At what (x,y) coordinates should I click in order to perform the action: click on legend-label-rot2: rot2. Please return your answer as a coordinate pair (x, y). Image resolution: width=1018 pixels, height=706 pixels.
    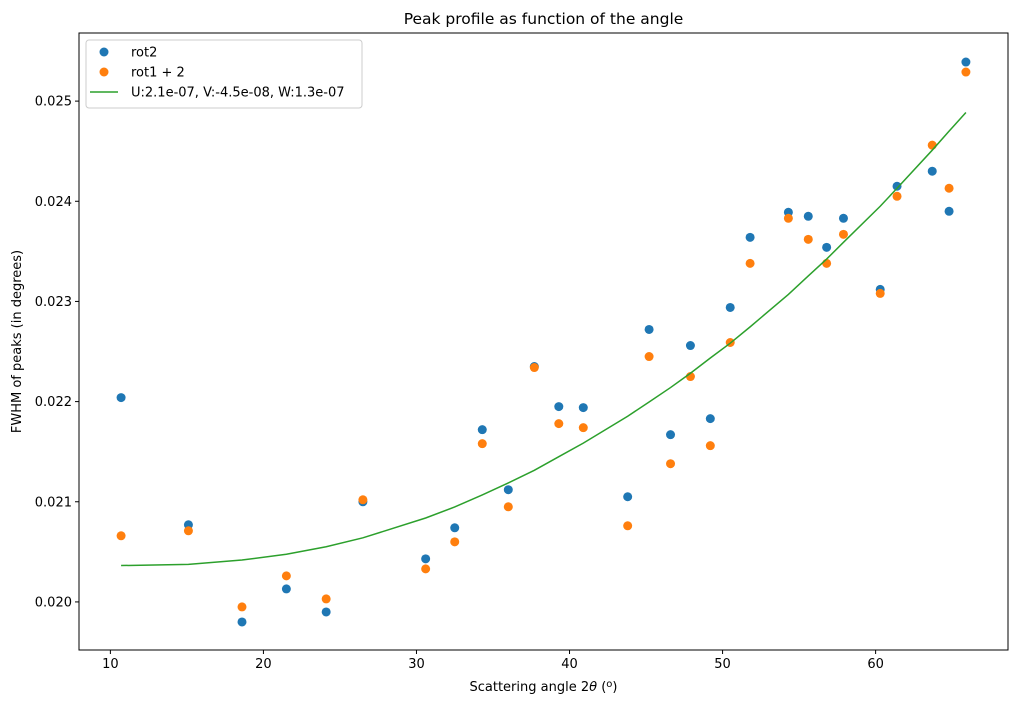
    Looking at the image, I should click on (144, 53).